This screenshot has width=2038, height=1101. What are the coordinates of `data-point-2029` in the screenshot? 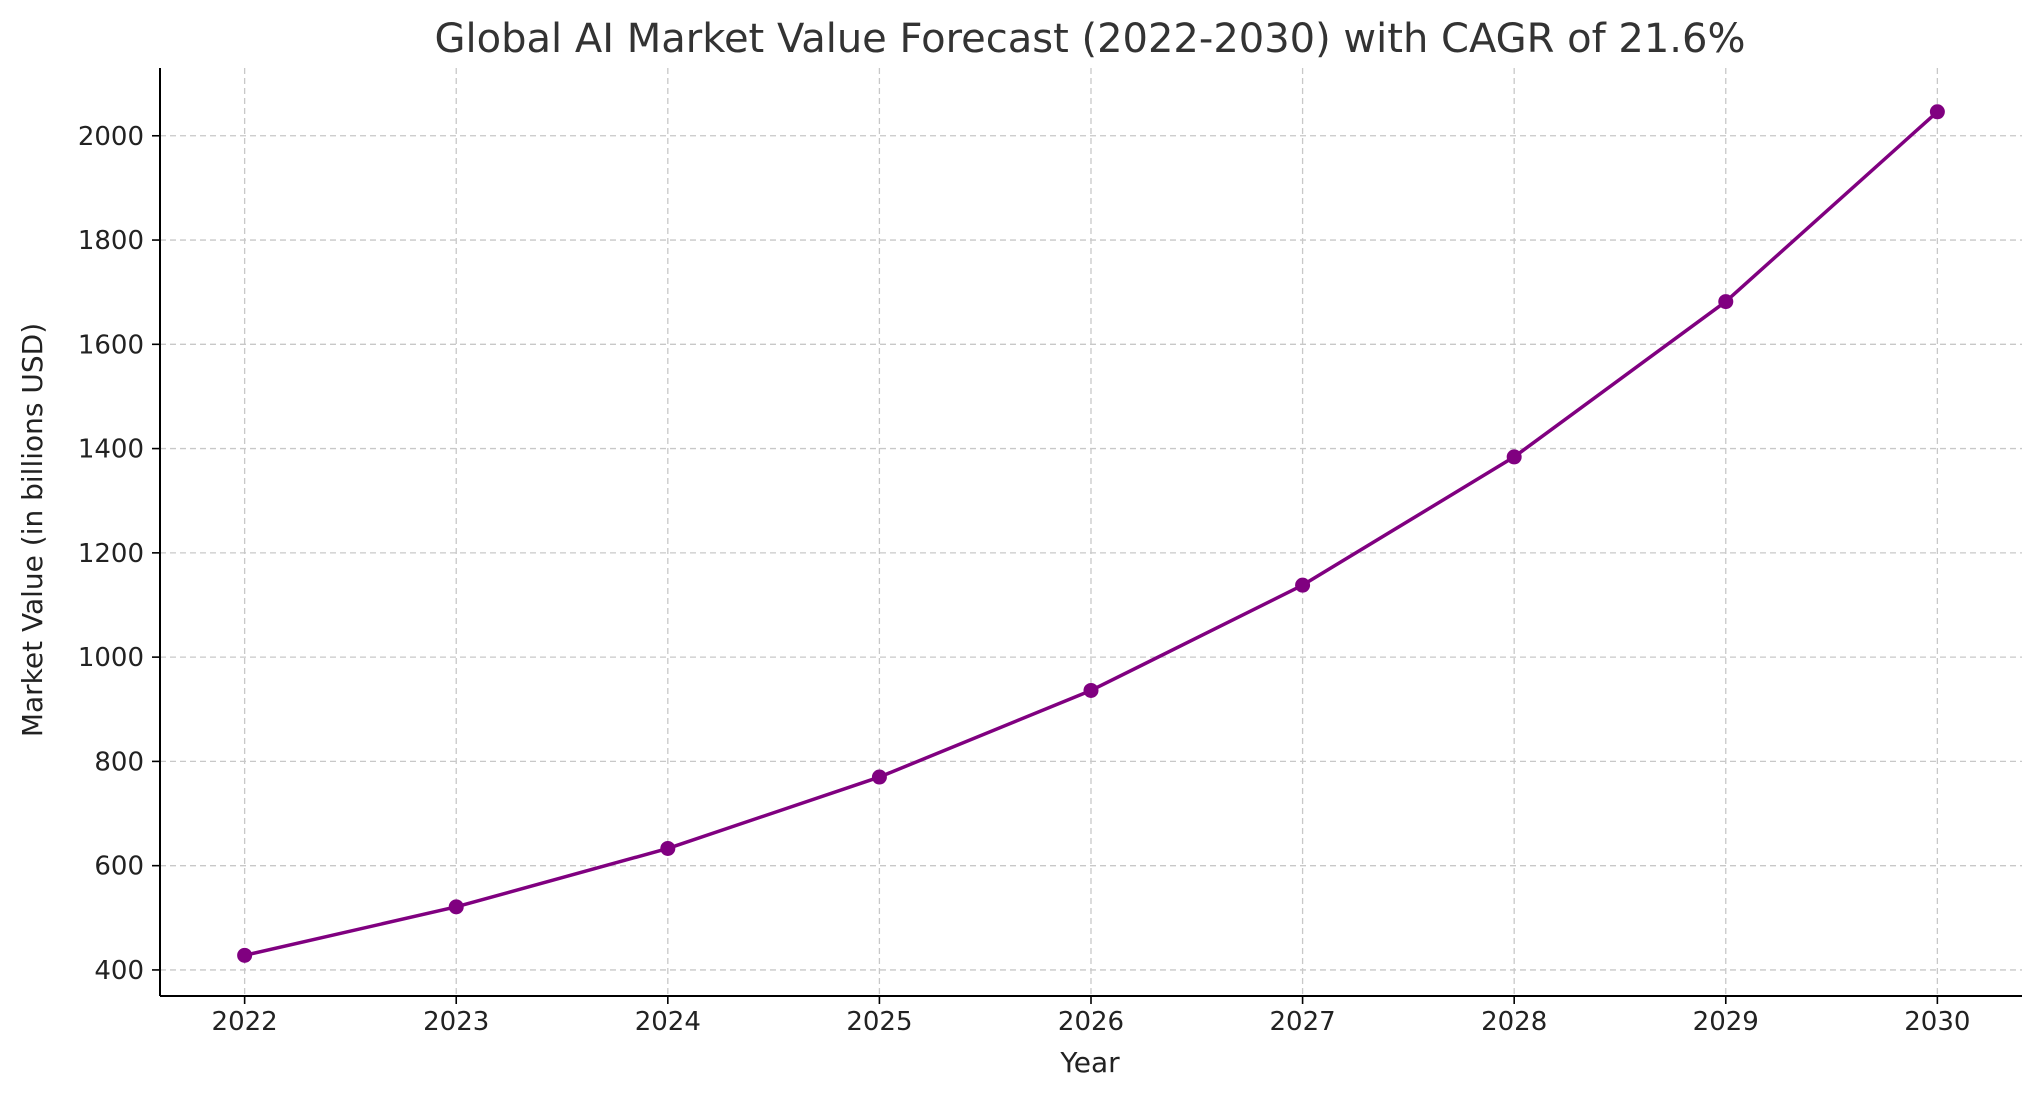 It's located at (1726, 302).